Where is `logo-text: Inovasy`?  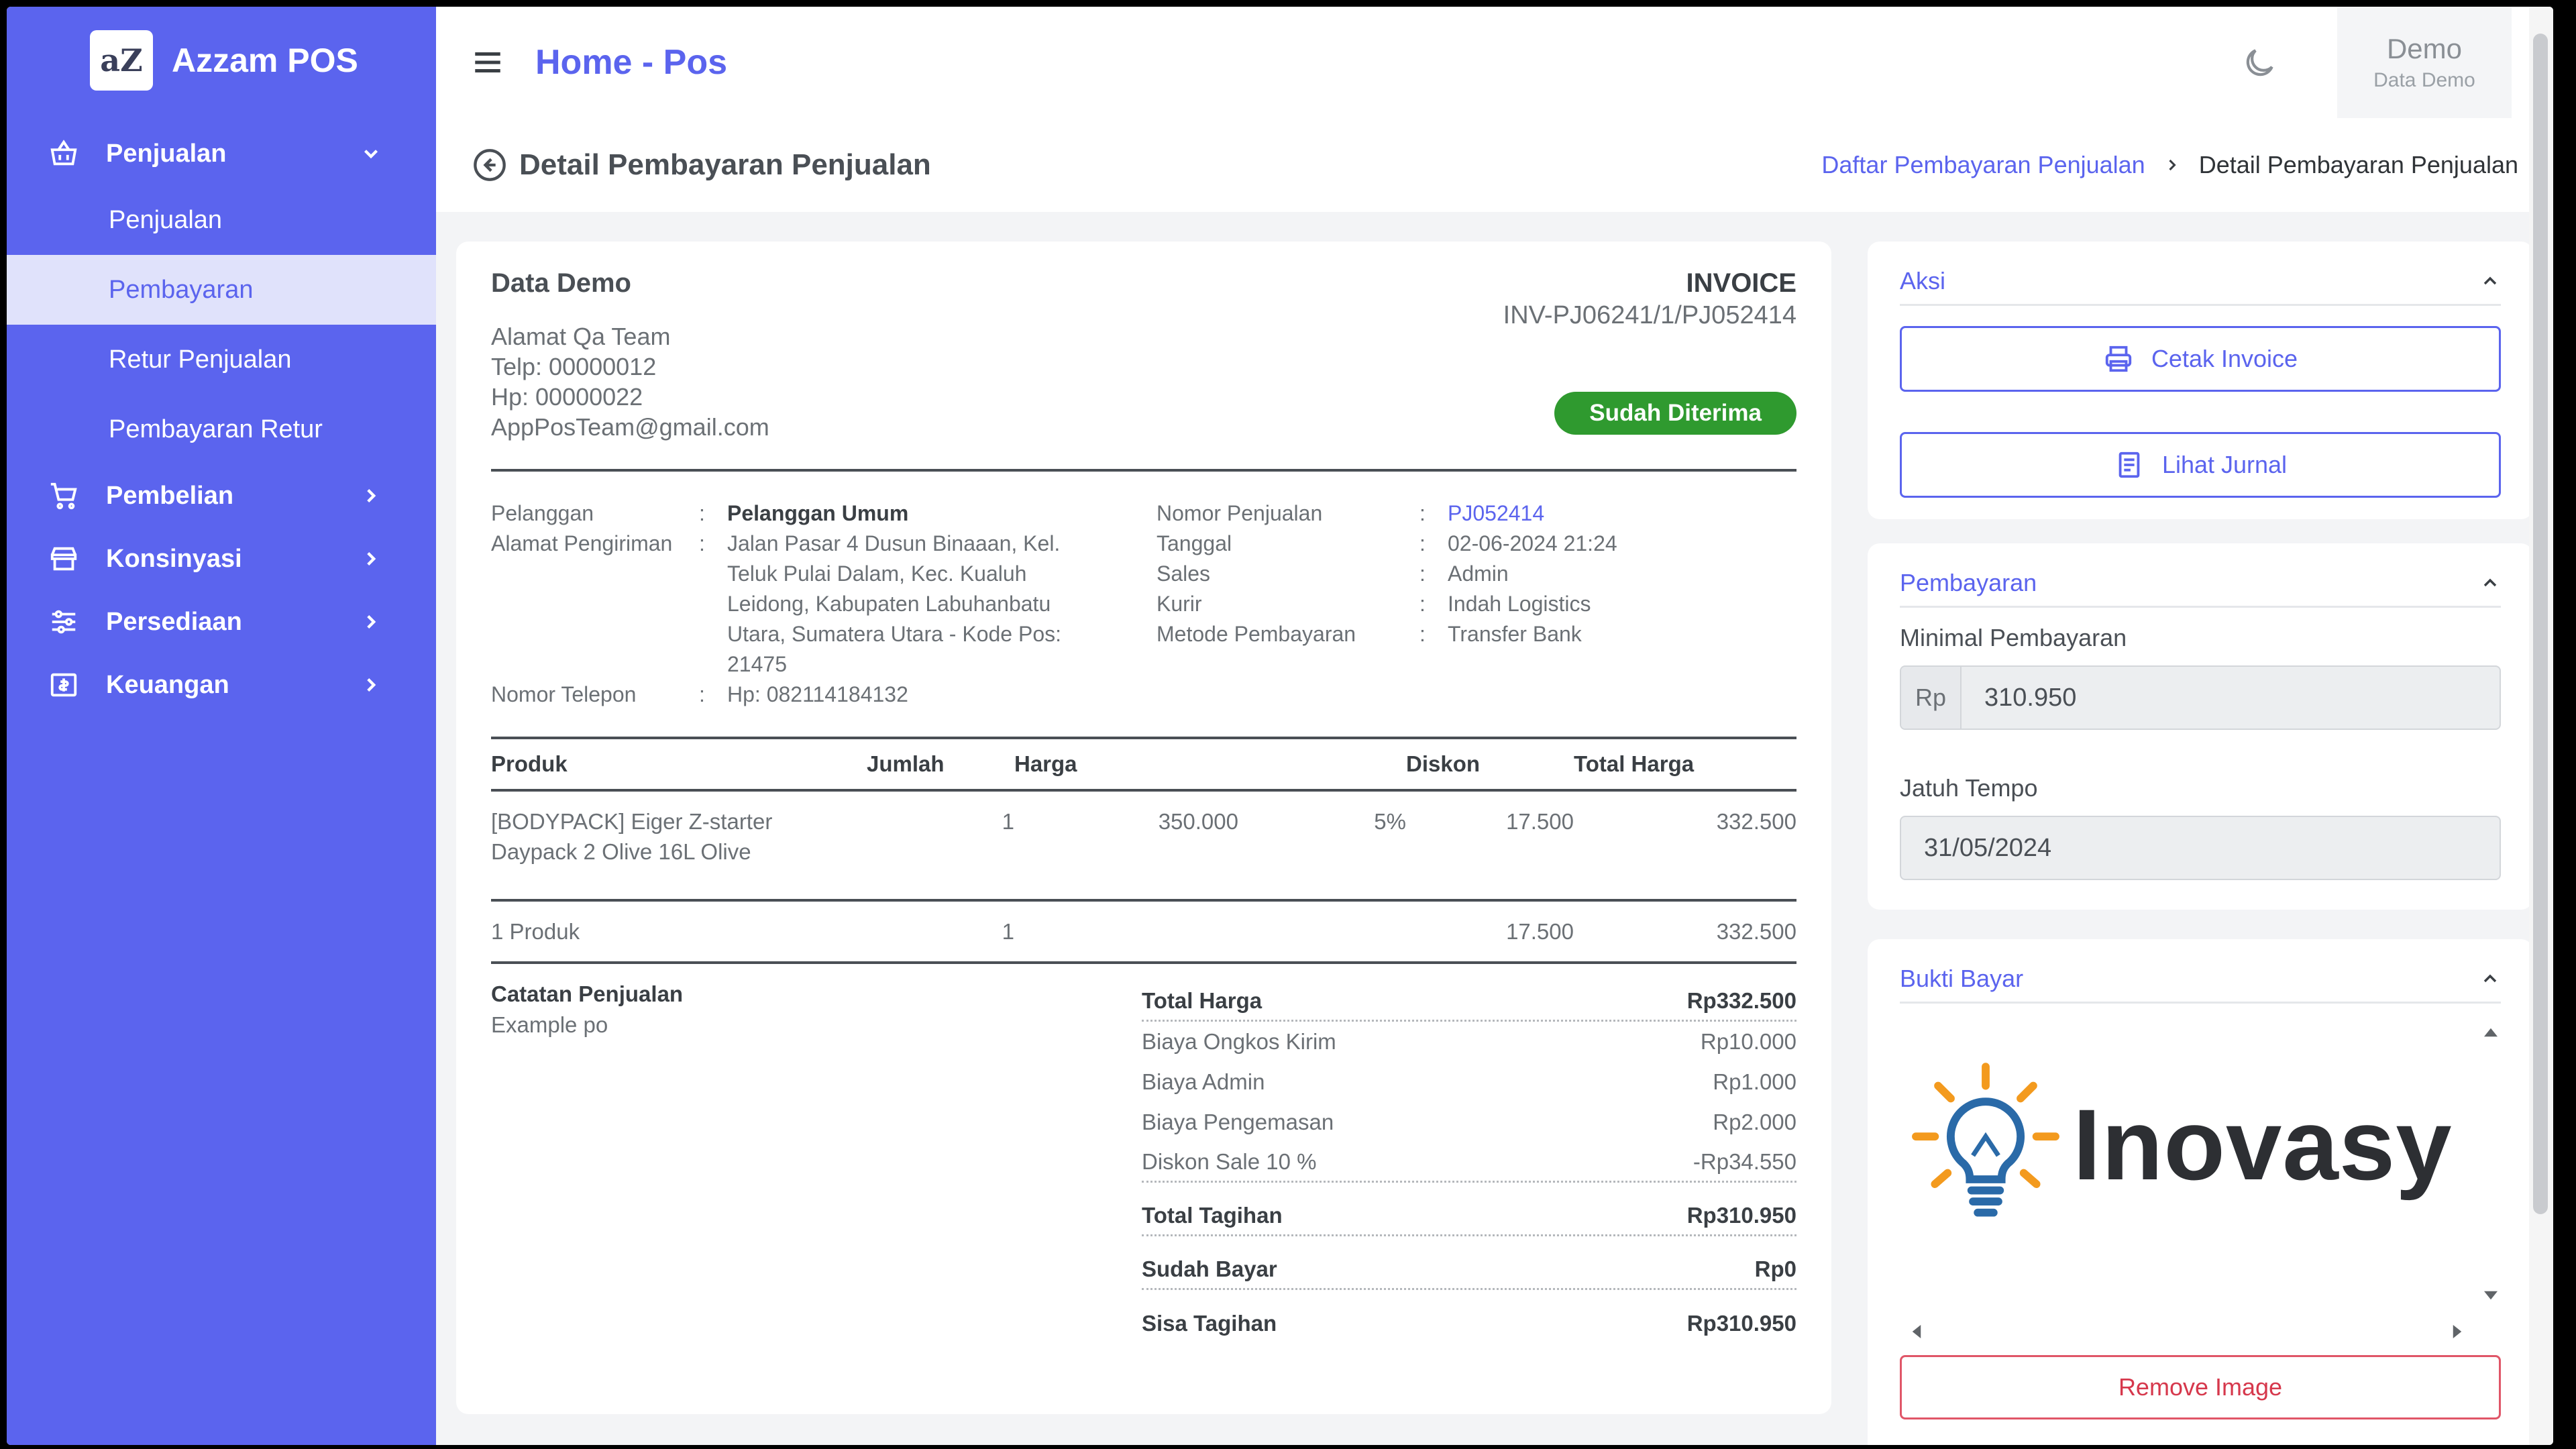
logo-text: Inovasy is located at coordinates (2263, 1144).